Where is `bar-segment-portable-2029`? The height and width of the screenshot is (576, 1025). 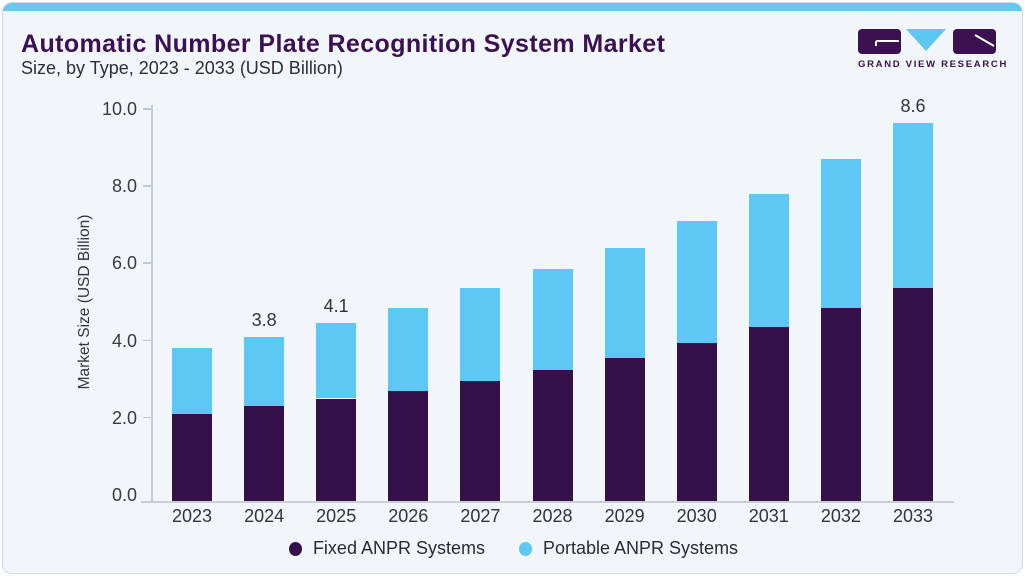
bar-segment-portable-2029 is located at coordinates (624, 302).